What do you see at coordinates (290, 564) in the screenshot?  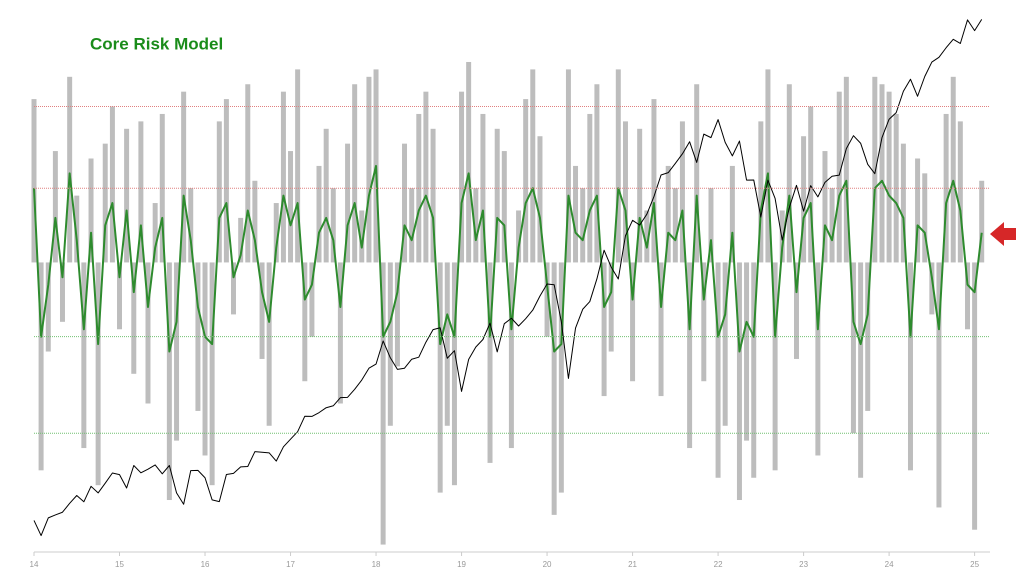 I see `x-tick-label: 17` at bounding box center [290, 564].